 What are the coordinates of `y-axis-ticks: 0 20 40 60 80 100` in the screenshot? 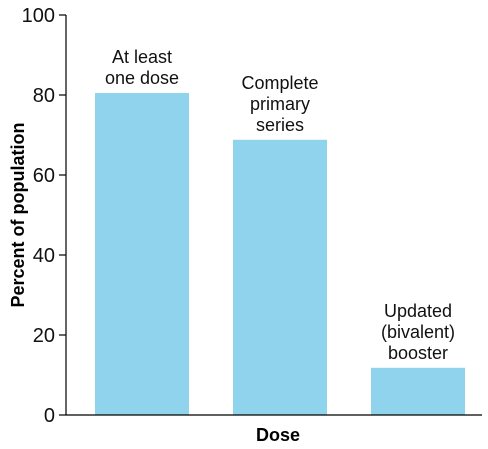 It's located at (44, 216).